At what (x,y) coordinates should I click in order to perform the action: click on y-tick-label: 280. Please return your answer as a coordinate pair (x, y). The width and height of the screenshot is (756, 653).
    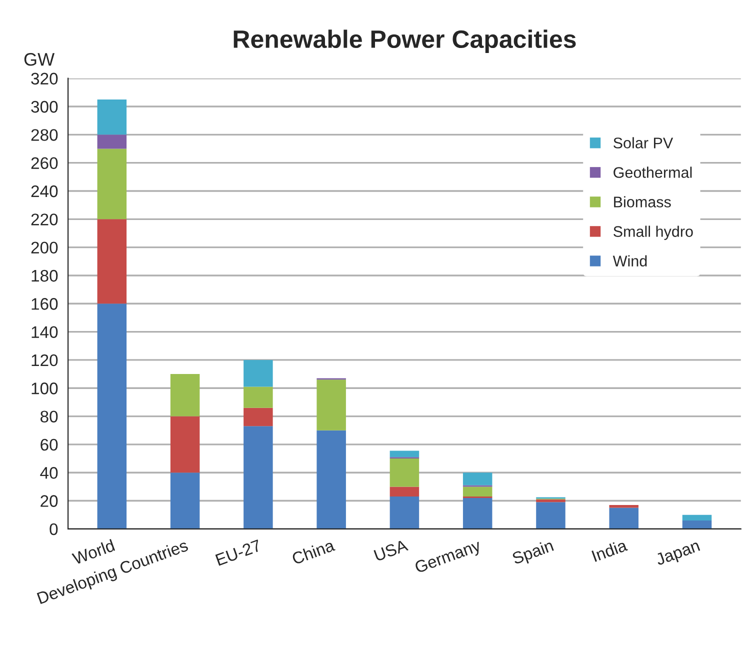
    Looking at the image, I should click on (44, 135).